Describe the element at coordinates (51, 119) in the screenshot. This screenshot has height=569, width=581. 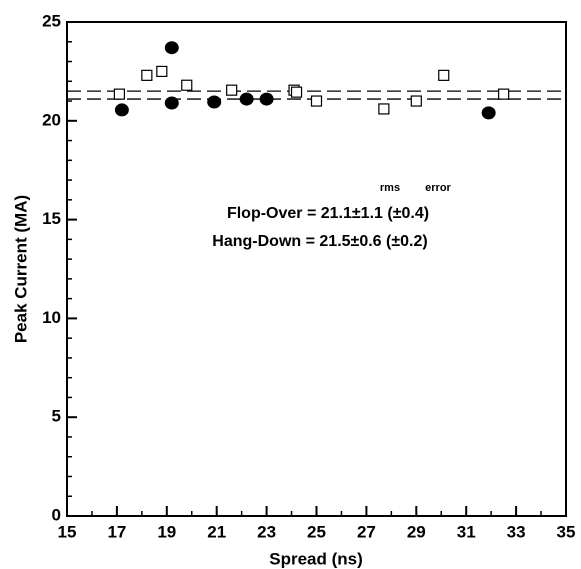
I see `y-tick-label: 20` at that location.